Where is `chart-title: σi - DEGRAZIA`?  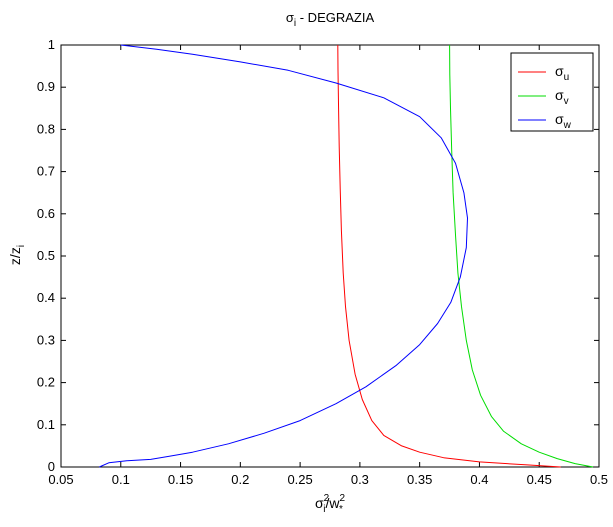
chart-title: σi - DEGRAZIA is located at coordinates (330, 19).